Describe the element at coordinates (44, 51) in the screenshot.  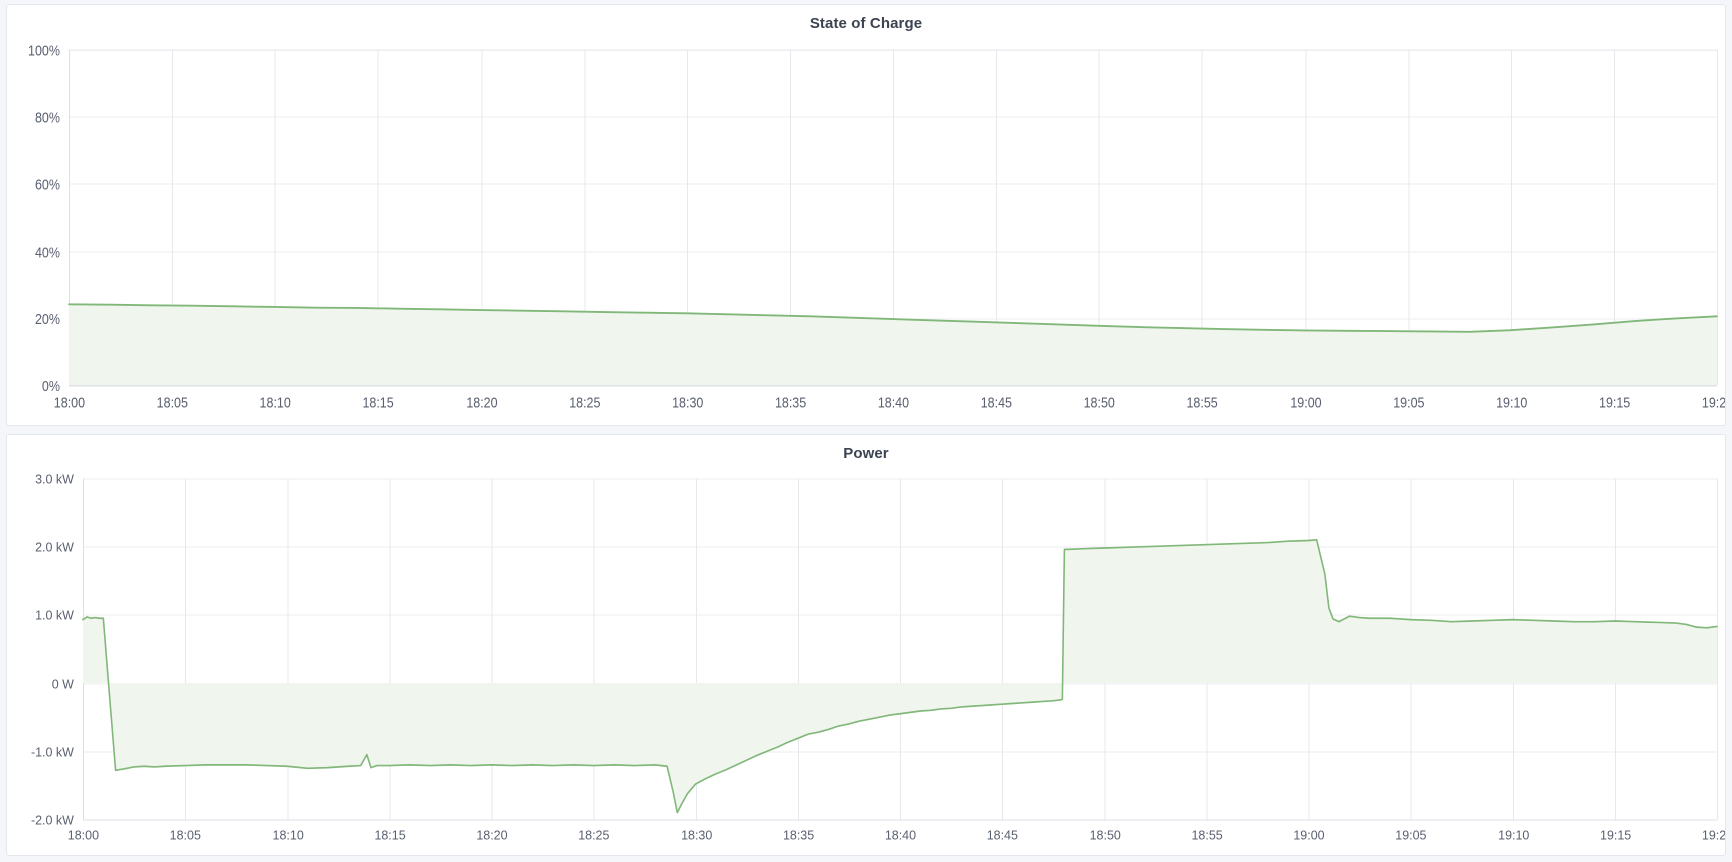
I see `y-axis-tick-label: 100%` at that location.